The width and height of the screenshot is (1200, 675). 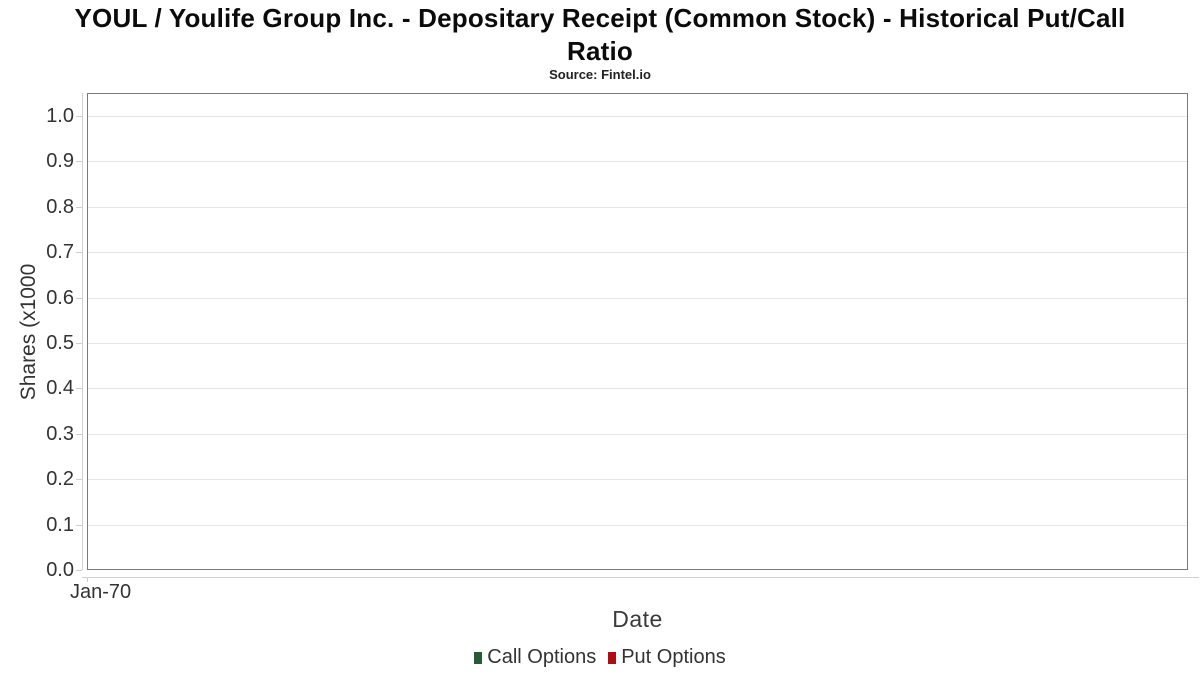 What do you see at coordinates (542, 657) in the screenshot?
I see `legend-label-call-options: Call Options` at bounding box center [542, 657].